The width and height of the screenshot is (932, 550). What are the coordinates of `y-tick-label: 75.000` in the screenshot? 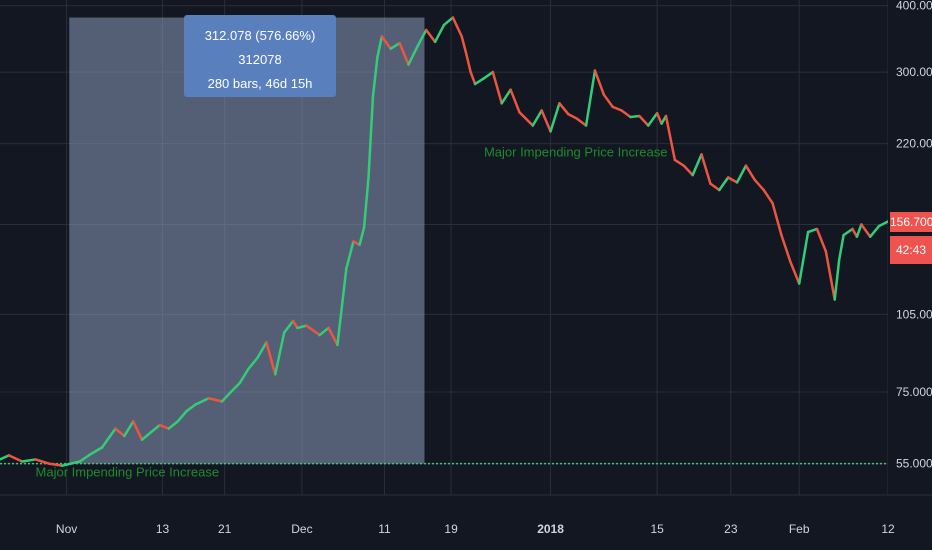 It's located at (914, 392).